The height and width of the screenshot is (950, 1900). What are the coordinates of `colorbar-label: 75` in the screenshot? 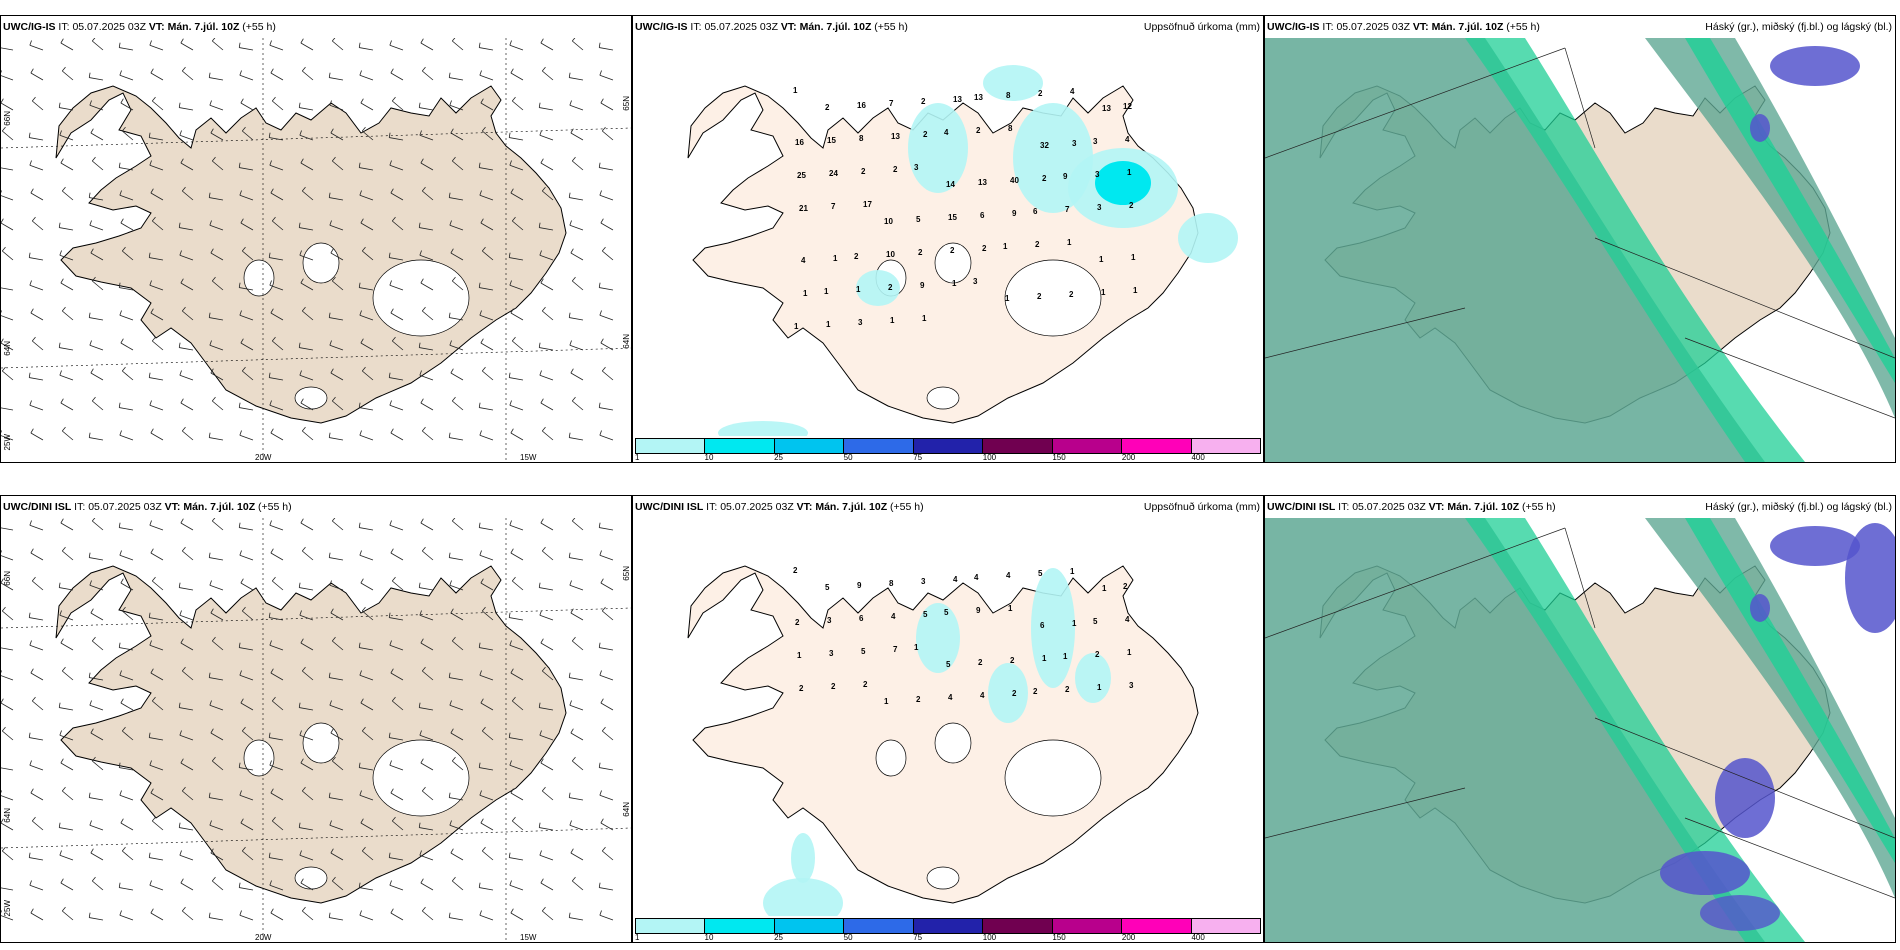 It's located at (918, 937).